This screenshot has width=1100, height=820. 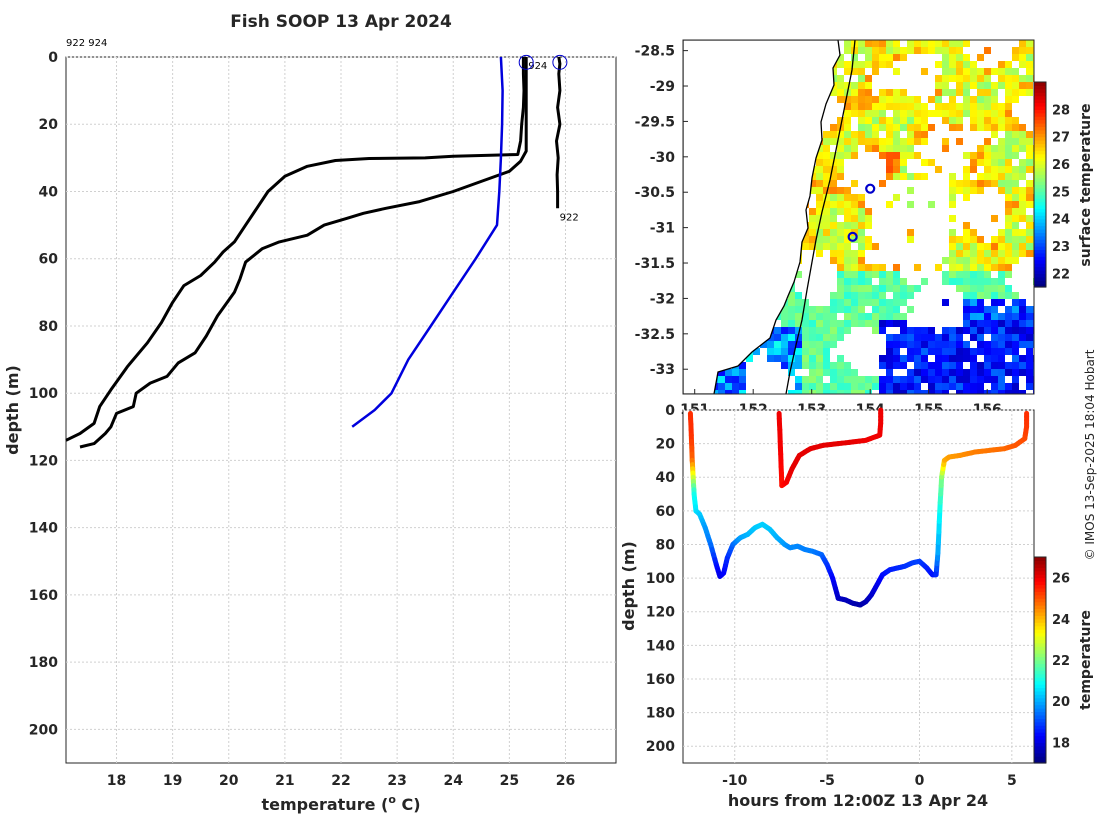 What do you see at coordinates (43, 529) in the screenshot?
I see `y-tick-label: 140` at bounding box center [43, 529].